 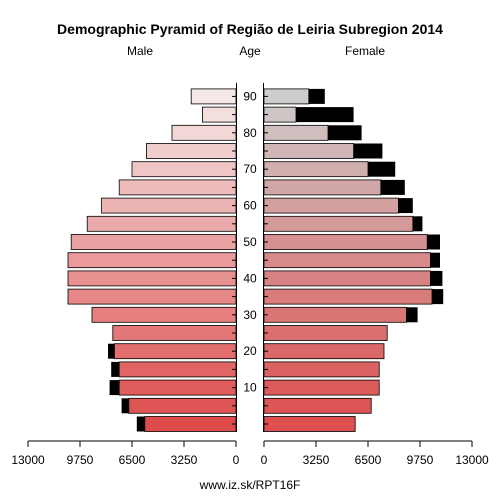 What do you see at coordinates (140, 51) in the screenshot?
I see `male-label: Male` at bounding box center [140, 51].